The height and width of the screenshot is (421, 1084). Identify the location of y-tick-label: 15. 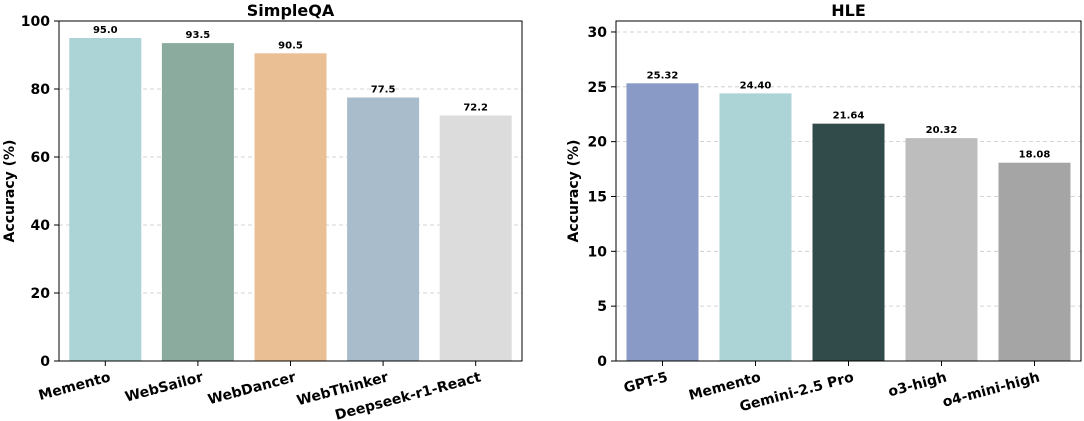
(597, 197).